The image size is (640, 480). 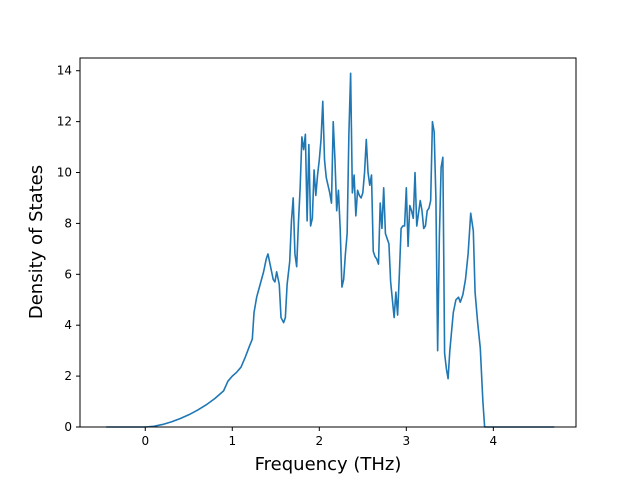 What do you see at coordinates (232, 441) in the screenshot?
I see `x-tick-label: 1` at bounding box center [232, 441].